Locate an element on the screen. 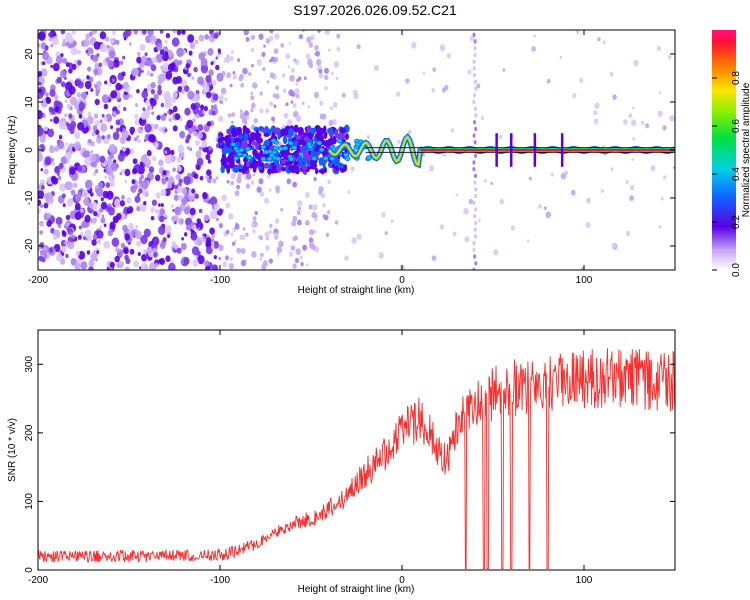  snr-x-label: Height of straight line (km) is located at coordinates (356, 589).